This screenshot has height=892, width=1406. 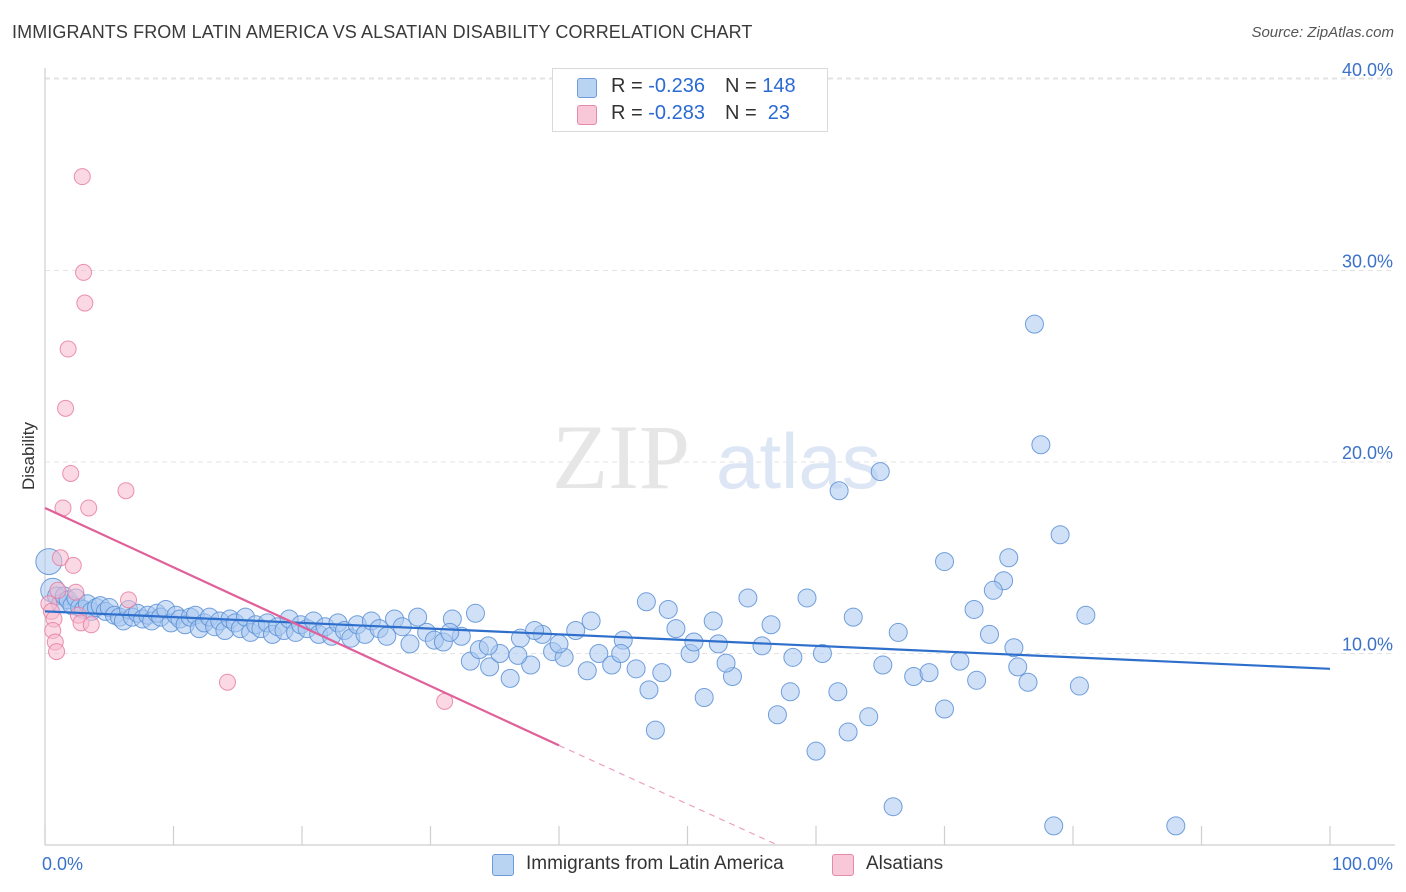 I want to click on trendline-pink, so click(x=302, y=626).